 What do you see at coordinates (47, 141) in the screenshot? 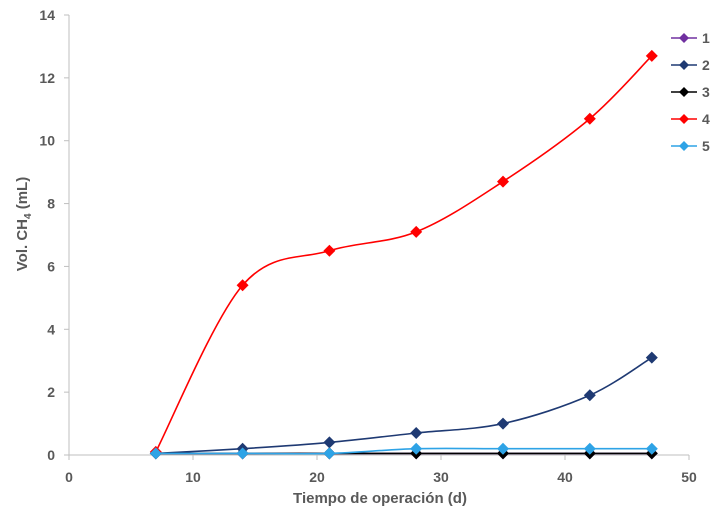
I see `y-tick-label: 10` at bounding box center [47, 141].